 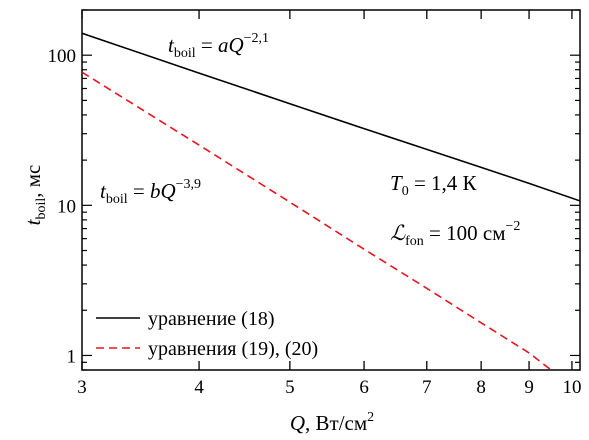 I want to click on y-axis-label-sub: boil, so click(x=41, y=209).